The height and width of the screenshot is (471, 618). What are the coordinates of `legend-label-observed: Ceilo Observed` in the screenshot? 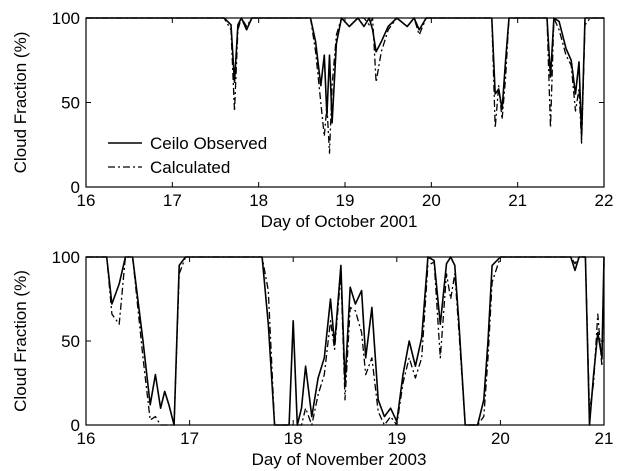 It's located at (208, 143).